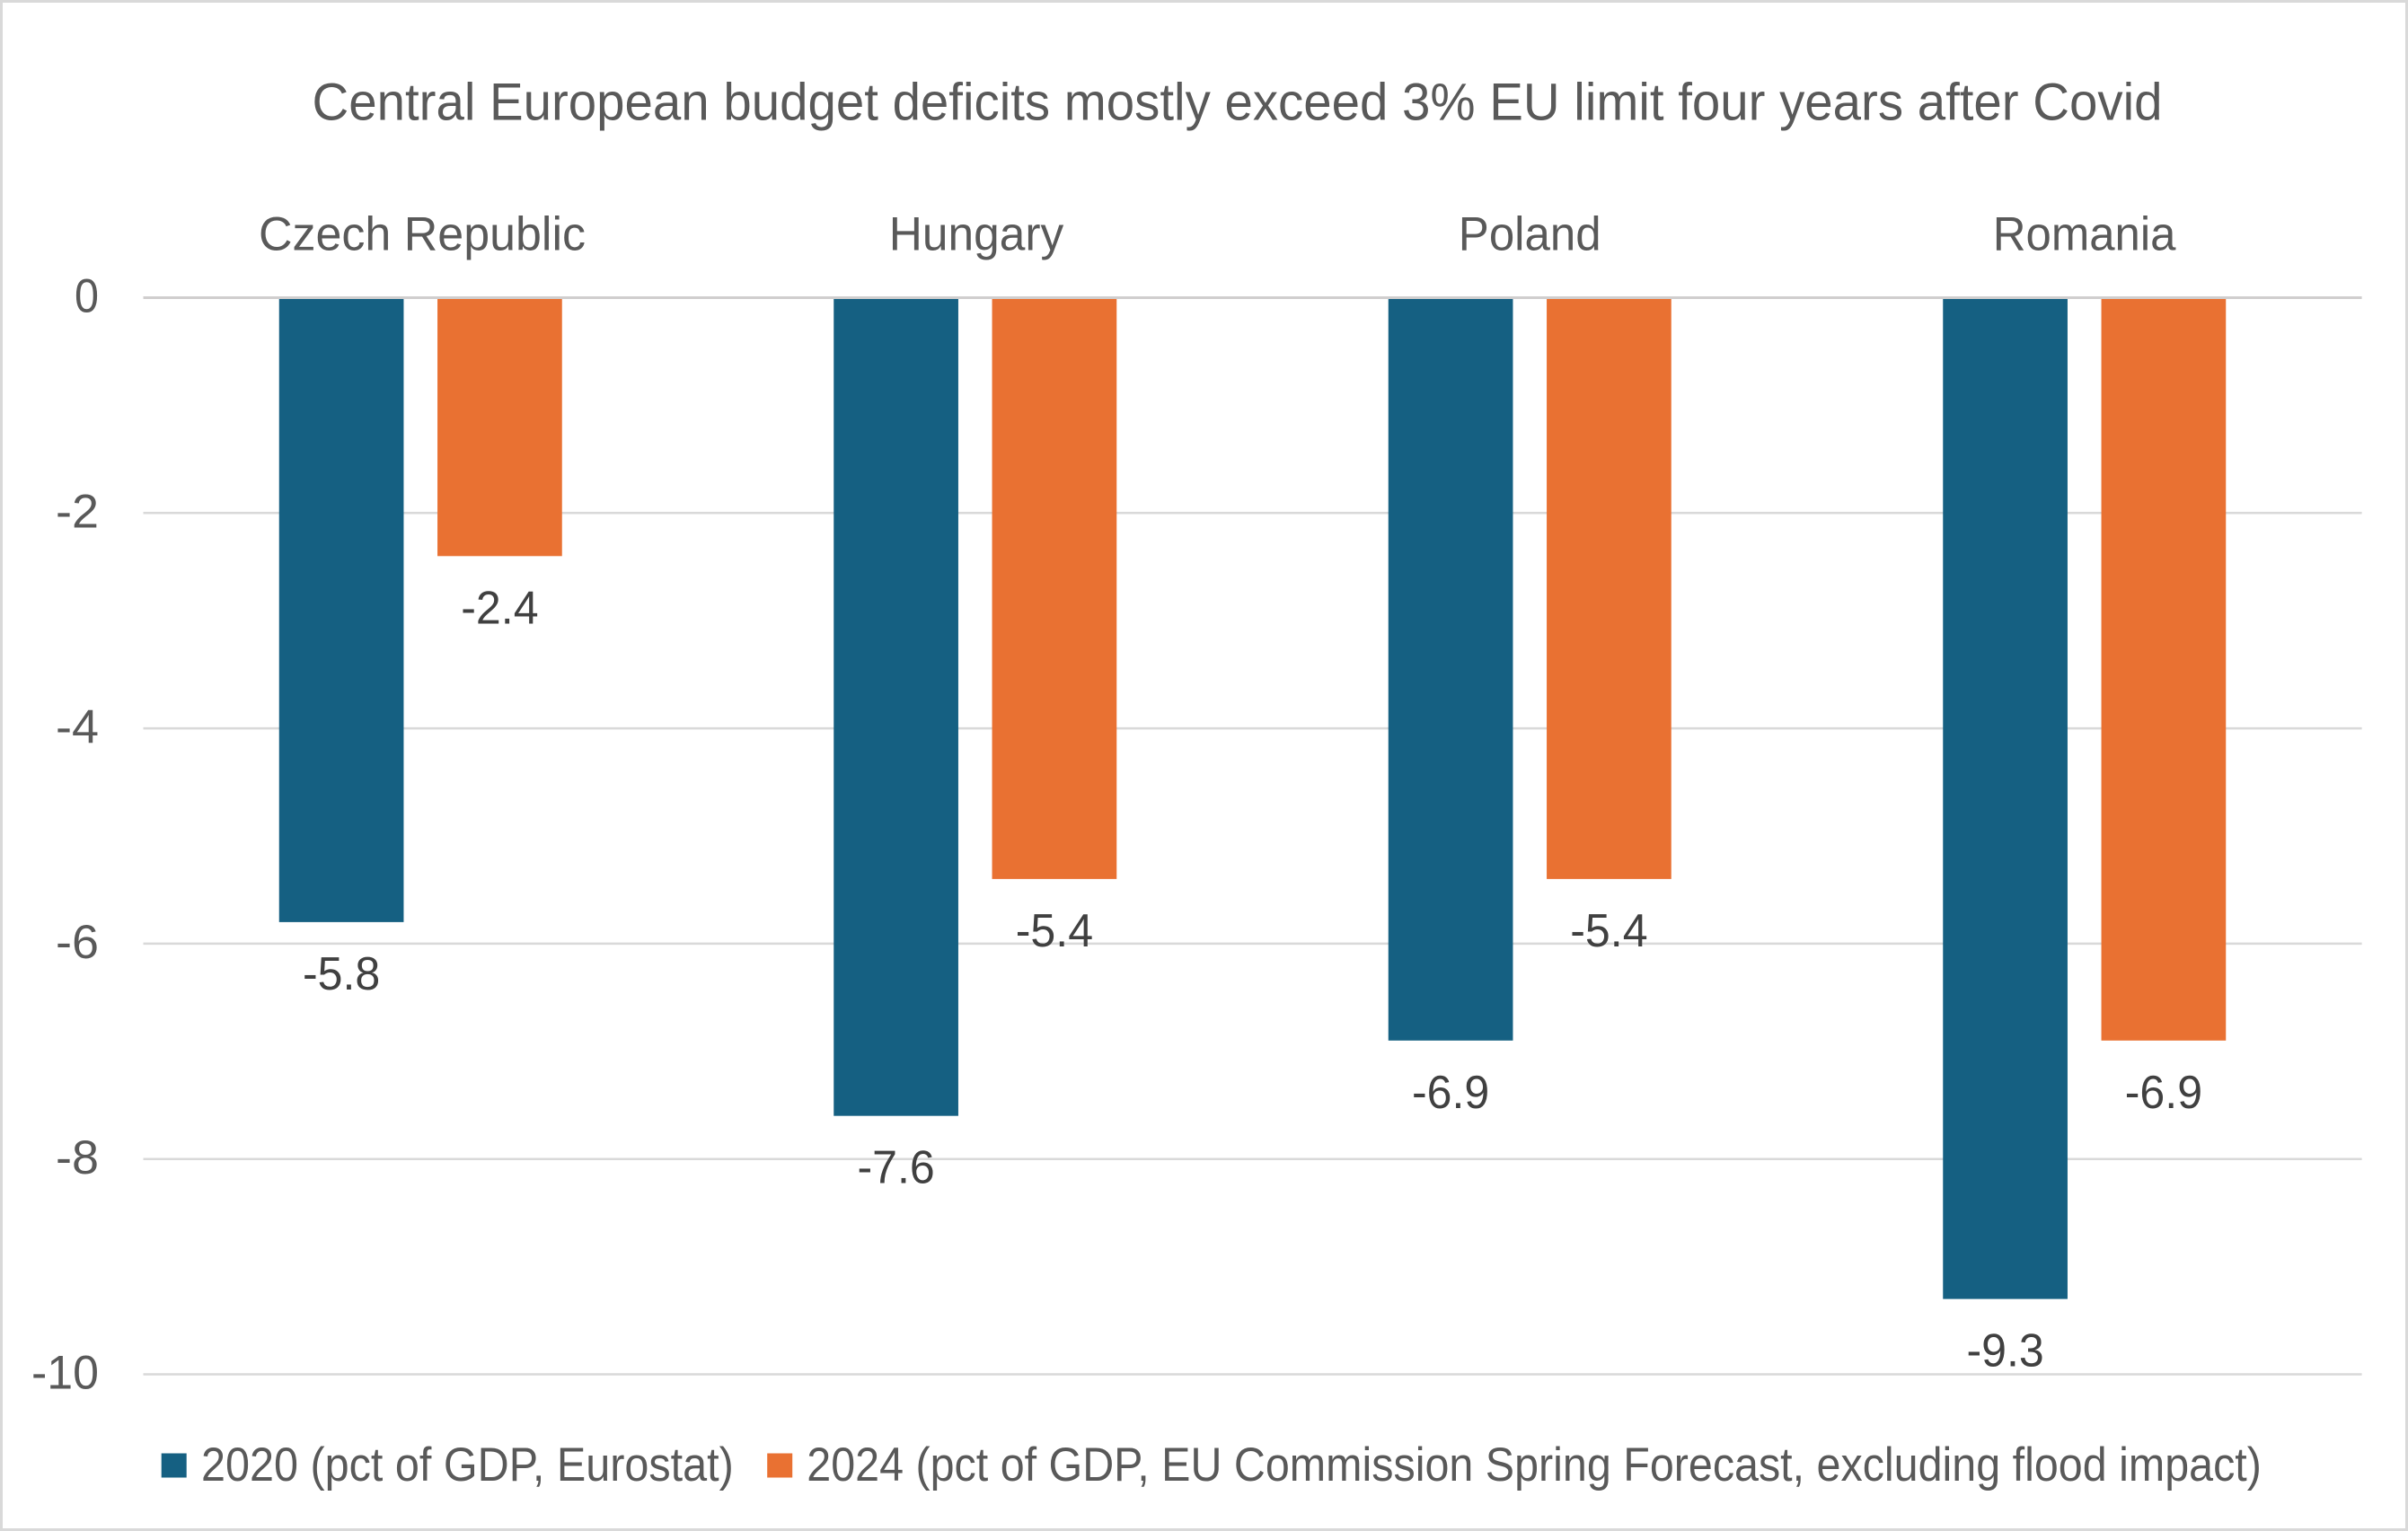  Describe the element at coordinates (65, 1373) in the screenshot. I see `svg-text: -10` at that location.